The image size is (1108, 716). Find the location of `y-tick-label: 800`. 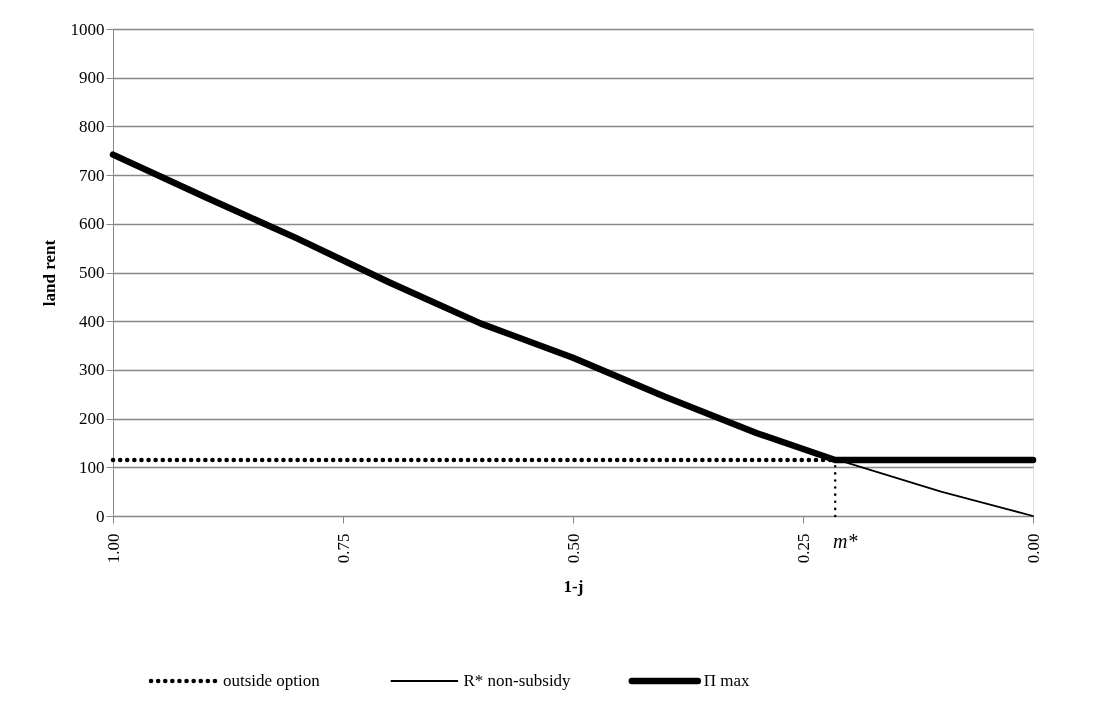

y-tick-label: 800 is located at coordinates (92, 126).